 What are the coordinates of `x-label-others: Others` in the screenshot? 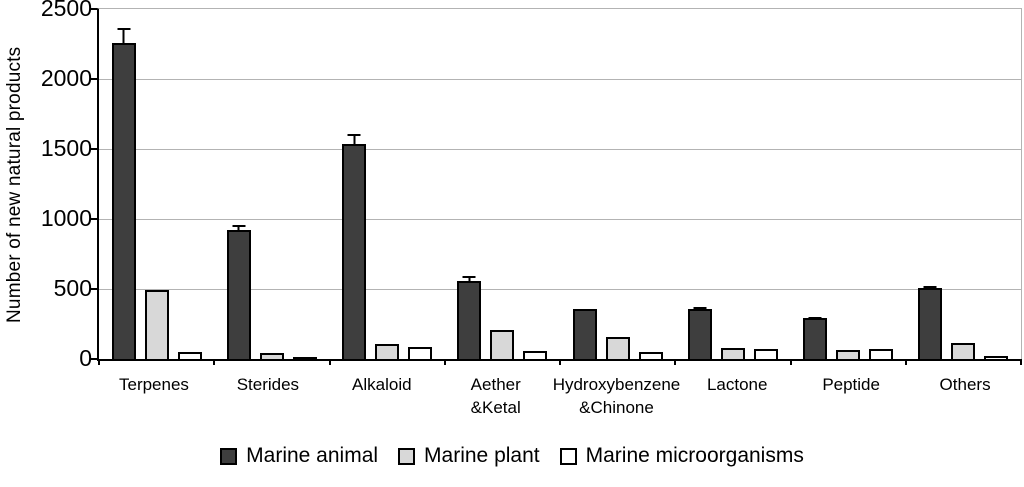 It's located at (965, 384).